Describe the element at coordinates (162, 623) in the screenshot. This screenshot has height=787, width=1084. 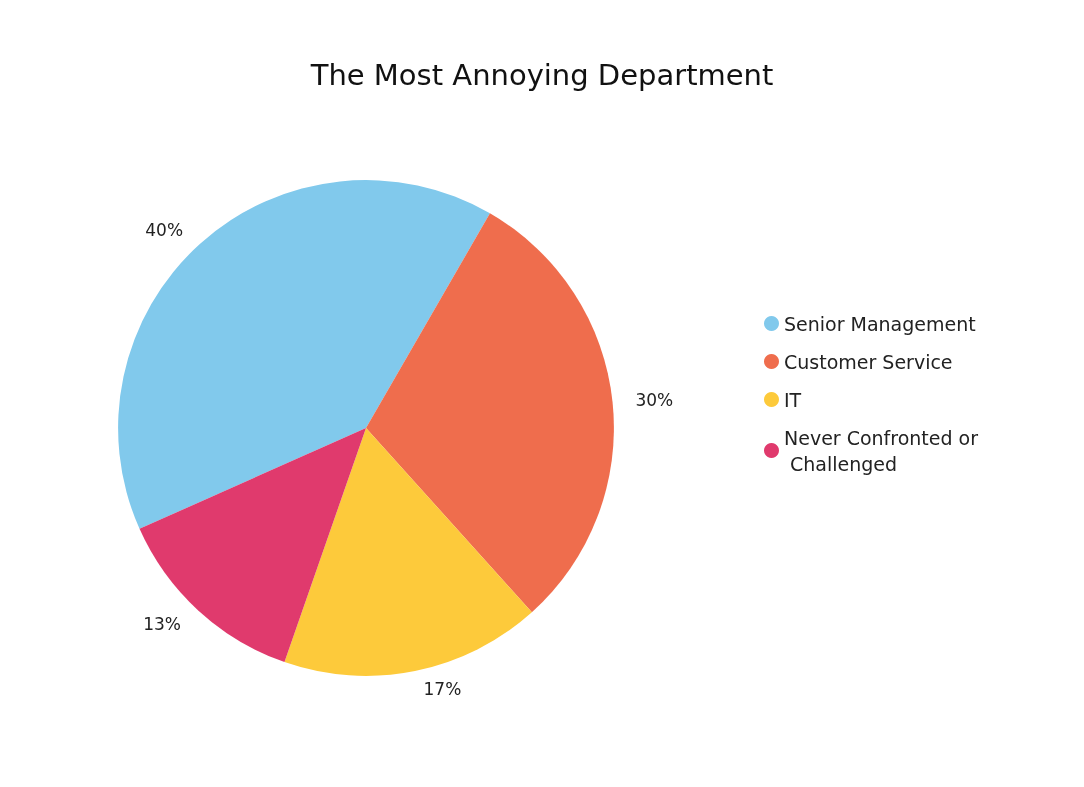
I see `data-label: 13%` at that location.